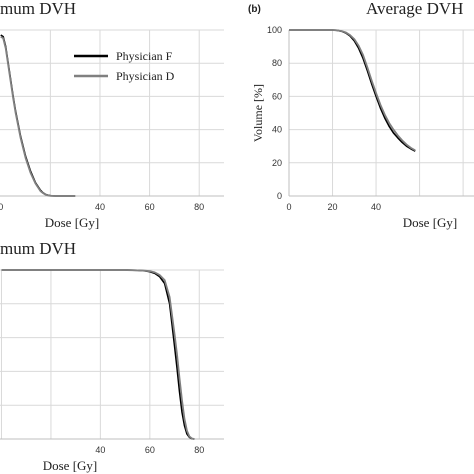 The width and height of the screenshot is (474, 474). I want to click on chart-title: Average DVH, so click(414, 9).